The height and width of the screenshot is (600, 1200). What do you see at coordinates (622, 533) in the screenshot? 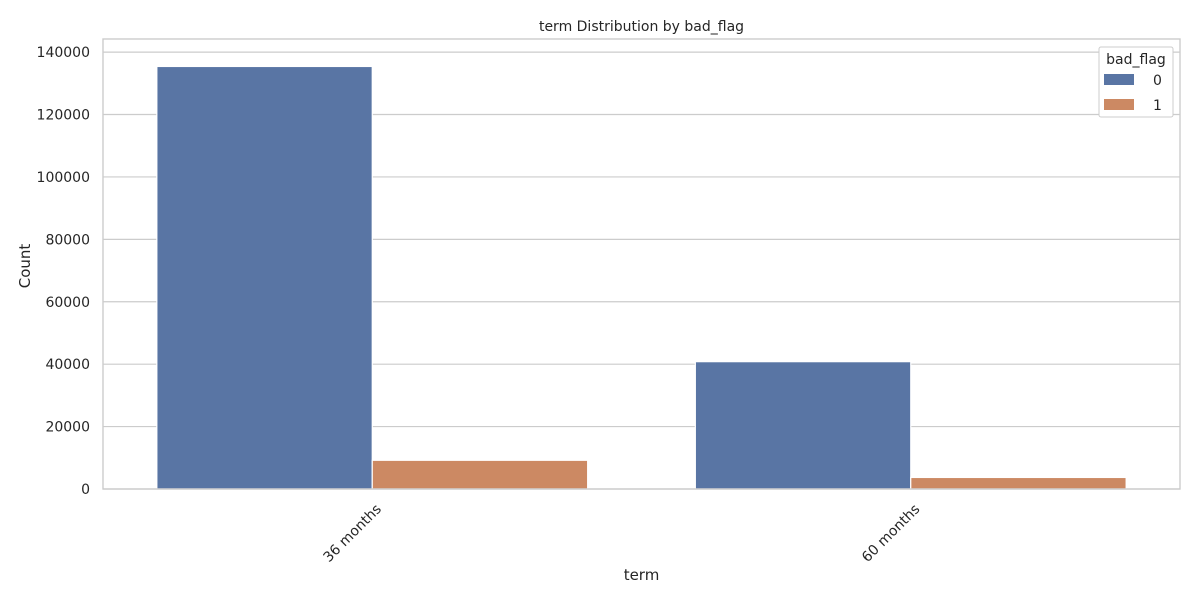
I see `x-tick-labels: 36 months 60 months` at bounding box center [622, 533].